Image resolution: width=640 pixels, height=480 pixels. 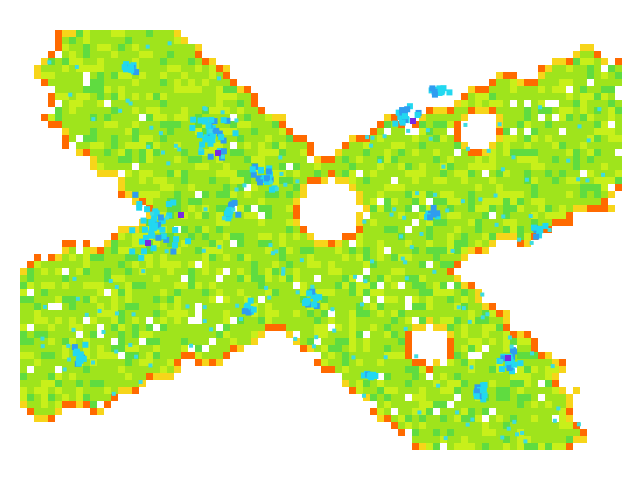 I want to click on cyan-speck, so click(x=116, y=313).